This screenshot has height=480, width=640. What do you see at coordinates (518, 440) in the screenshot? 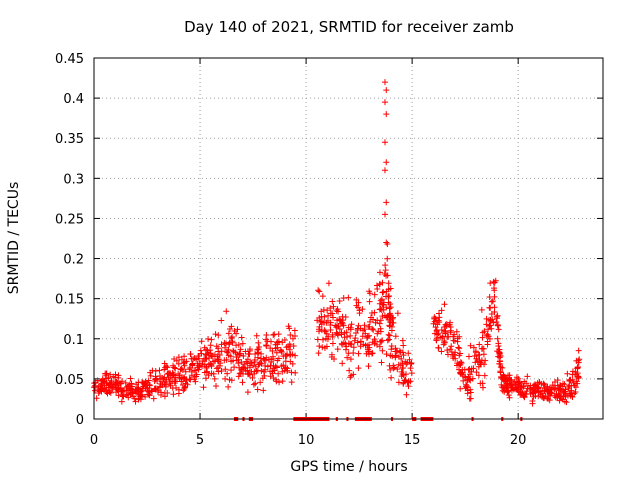
I see `x-tick-label: 20` at bounding box center [518, 440].